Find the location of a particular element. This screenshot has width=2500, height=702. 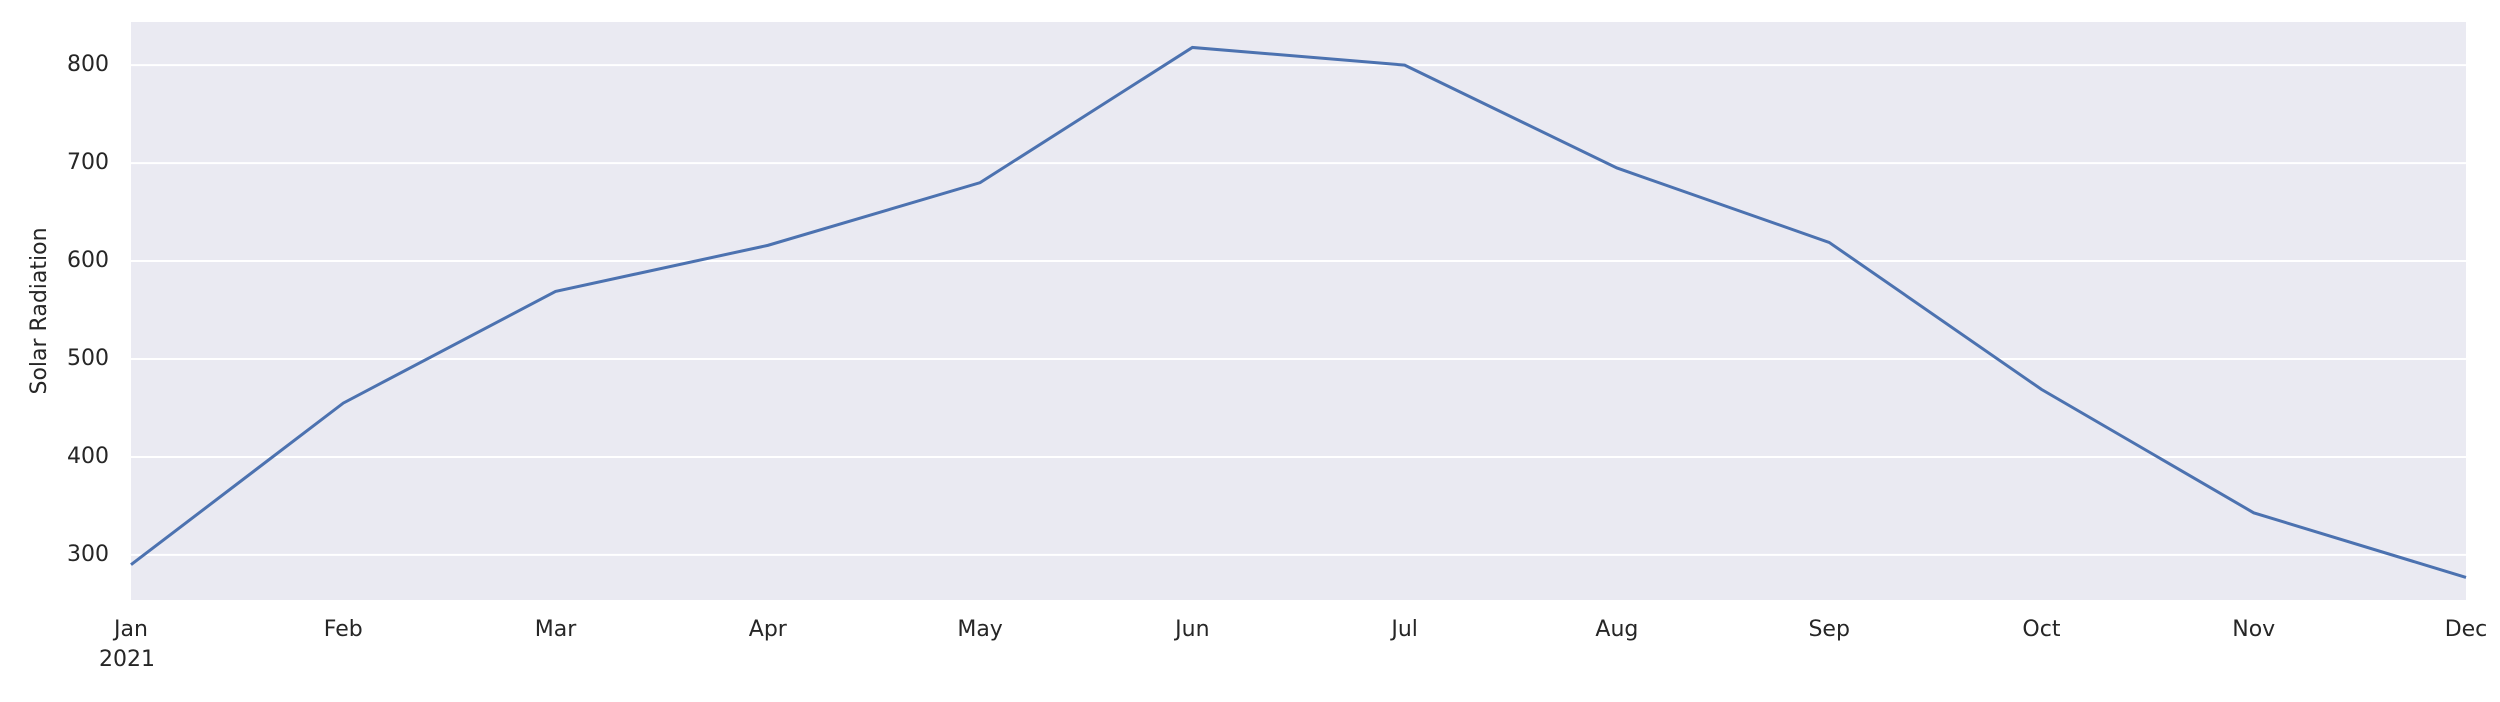

x-tick-label: Nov is located at coordinates (2253, 629).